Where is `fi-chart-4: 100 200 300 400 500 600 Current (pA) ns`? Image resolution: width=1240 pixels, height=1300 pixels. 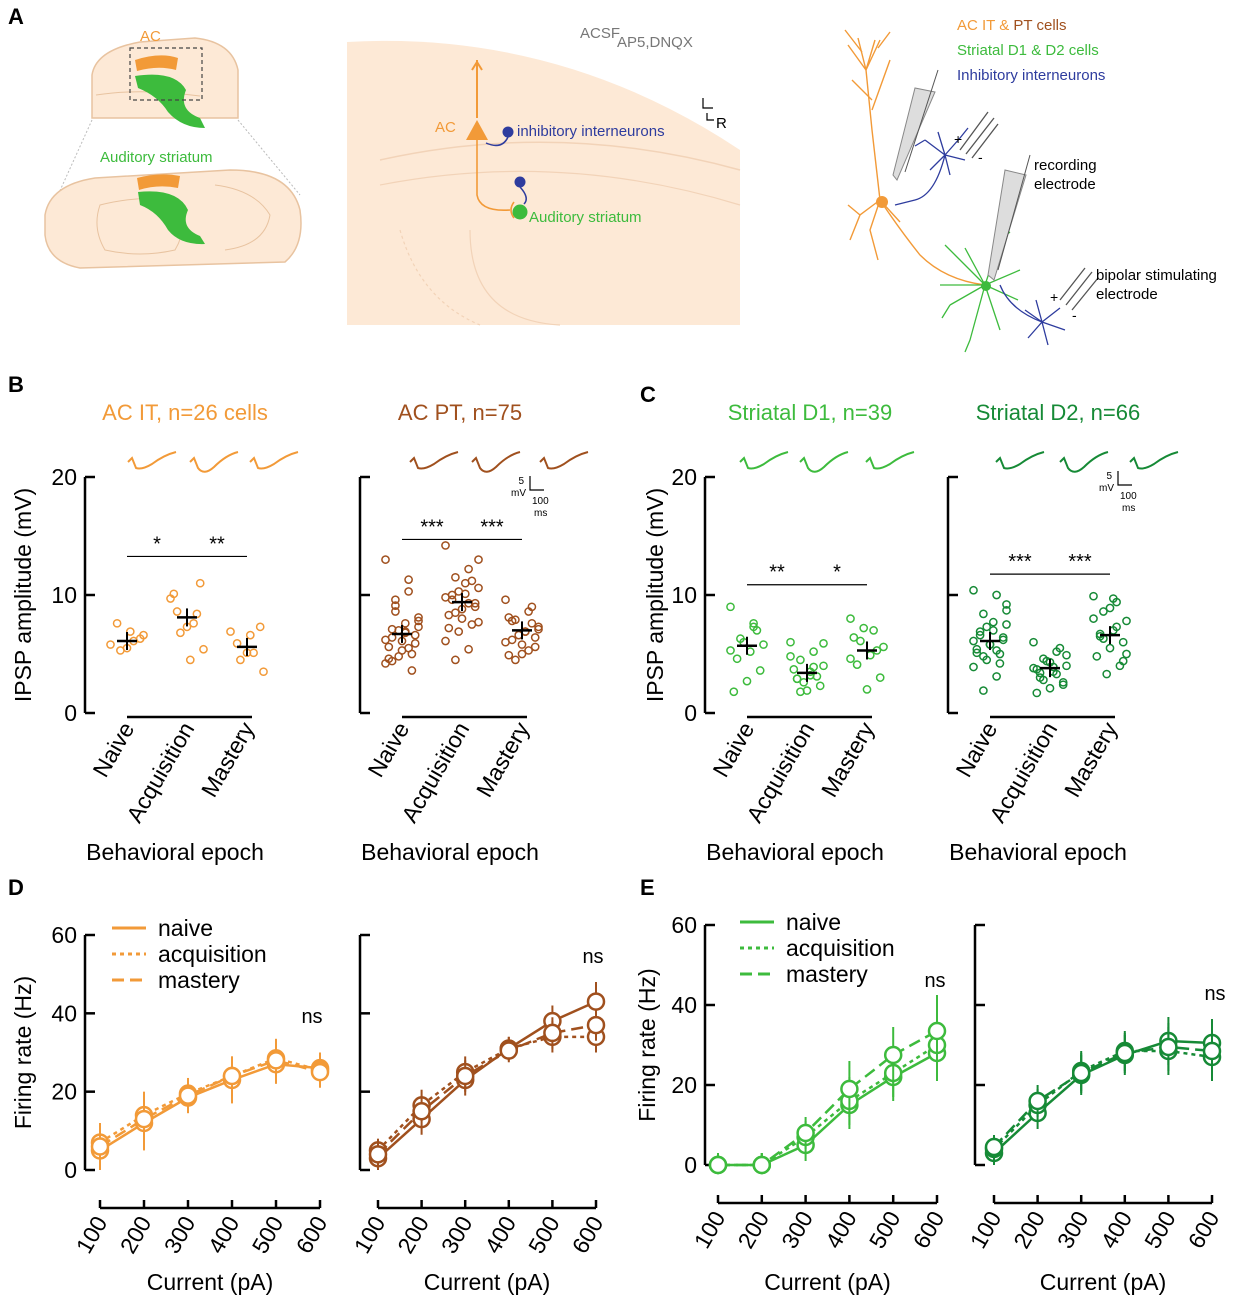 fi-chart-4: 100 200 300 400 500 600 Current (pA) ns is located at coordinates (1095, 1109).